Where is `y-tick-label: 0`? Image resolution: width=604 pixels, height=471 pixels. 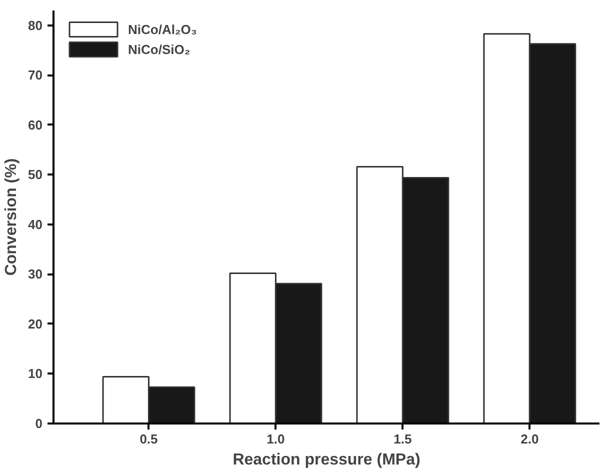
y-tick-label: 0 is located at coordinates (39, 423).